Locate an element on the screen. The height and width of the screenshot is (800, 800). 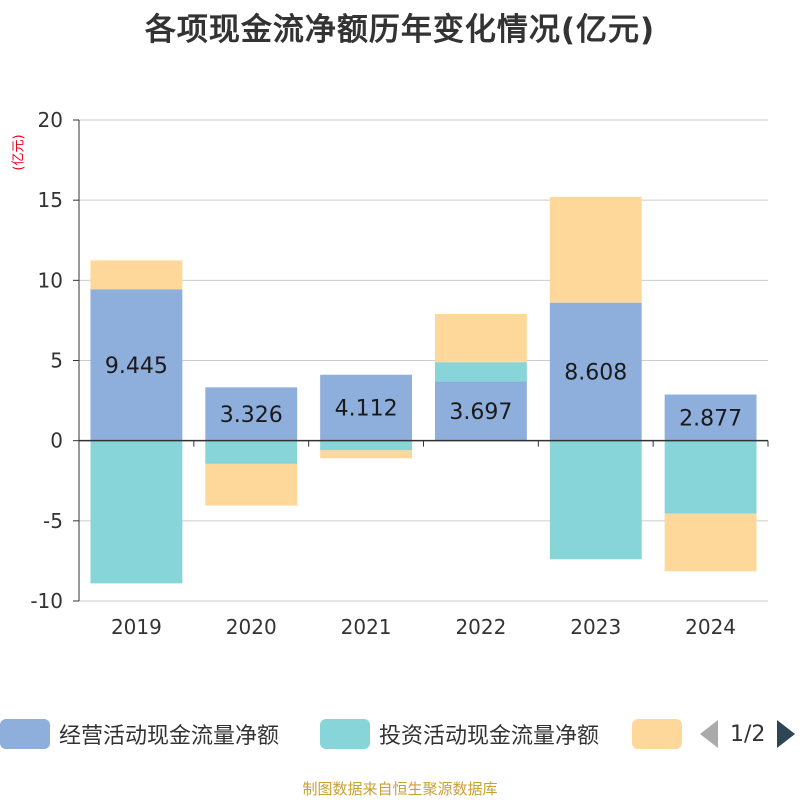
bar-series-1-2023 is located at coordinates (595, 500).